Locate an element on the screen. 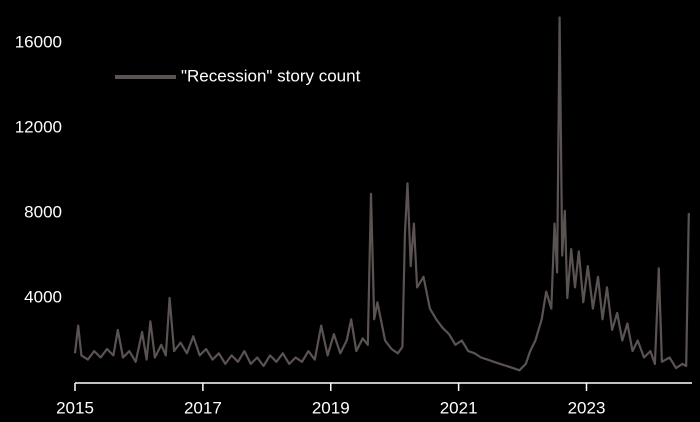  y-tick-label: 4000 is located at coordinates (43, 296).